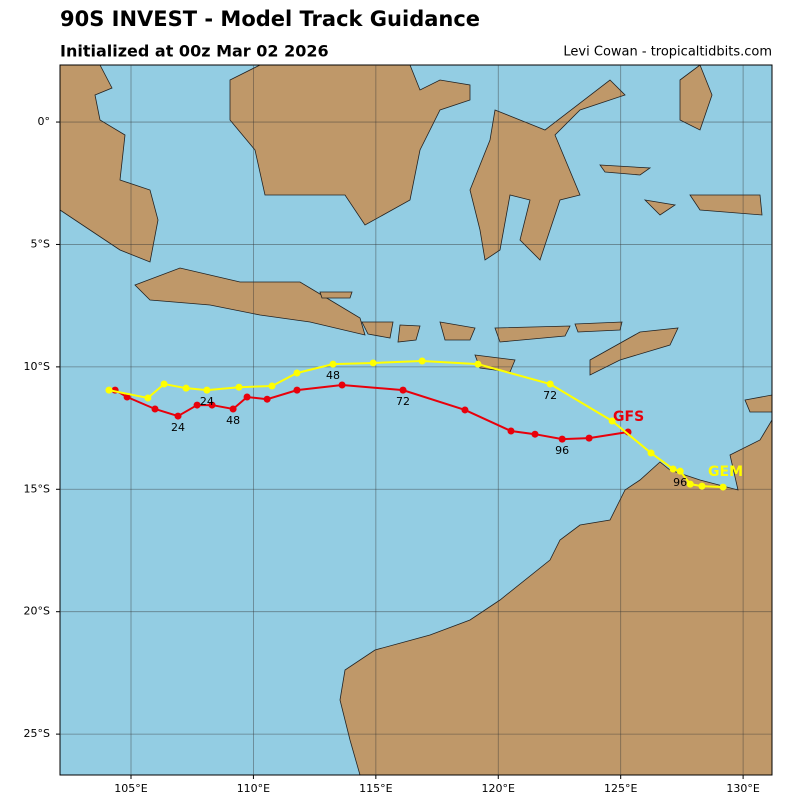  What do you see at coordinates (628, 417) in the screenshot?
I see `series-label: GFS` at bounding box center [628, 417].